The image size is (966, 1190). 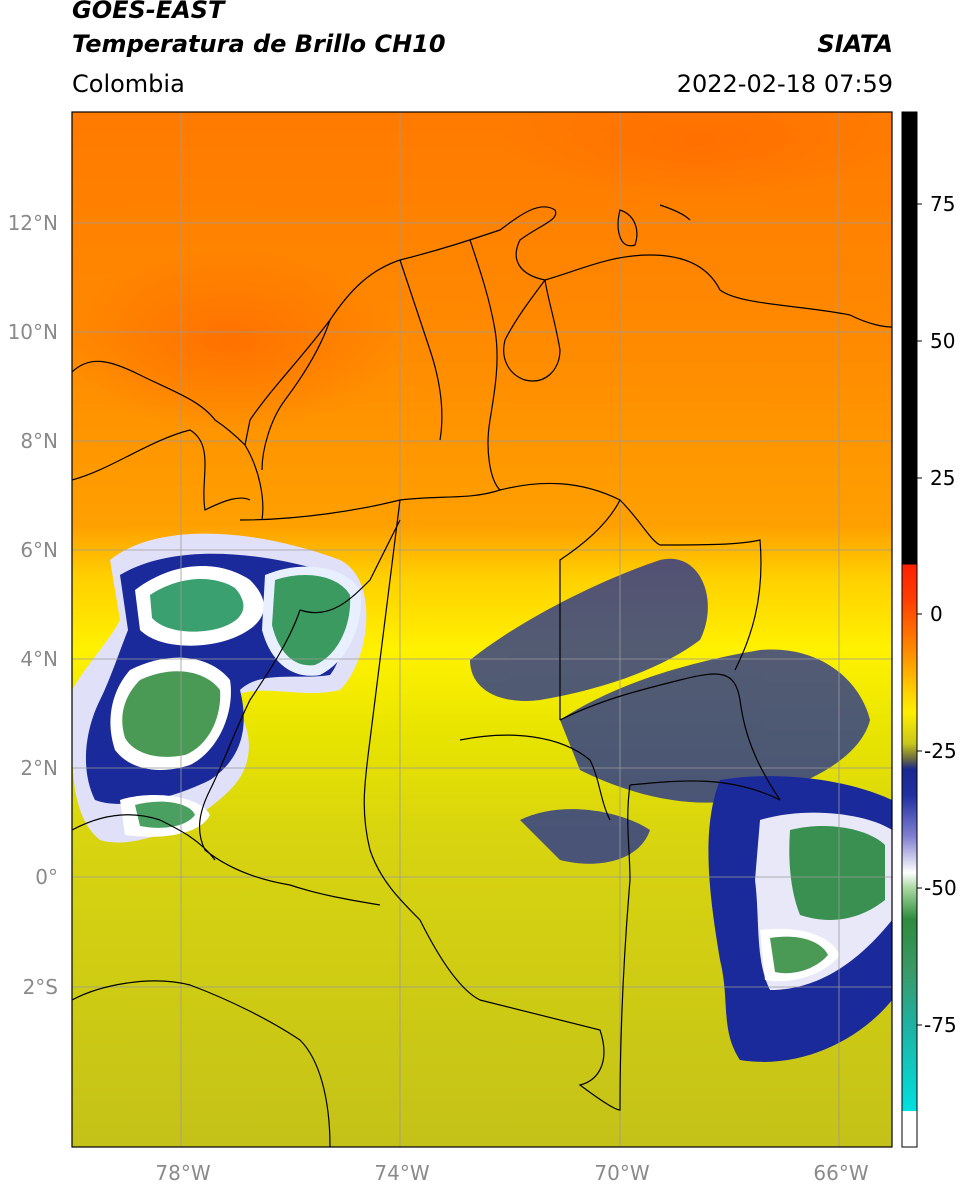 I want to click on colorbar-tick-25: 25, so click(x=942, y=478).